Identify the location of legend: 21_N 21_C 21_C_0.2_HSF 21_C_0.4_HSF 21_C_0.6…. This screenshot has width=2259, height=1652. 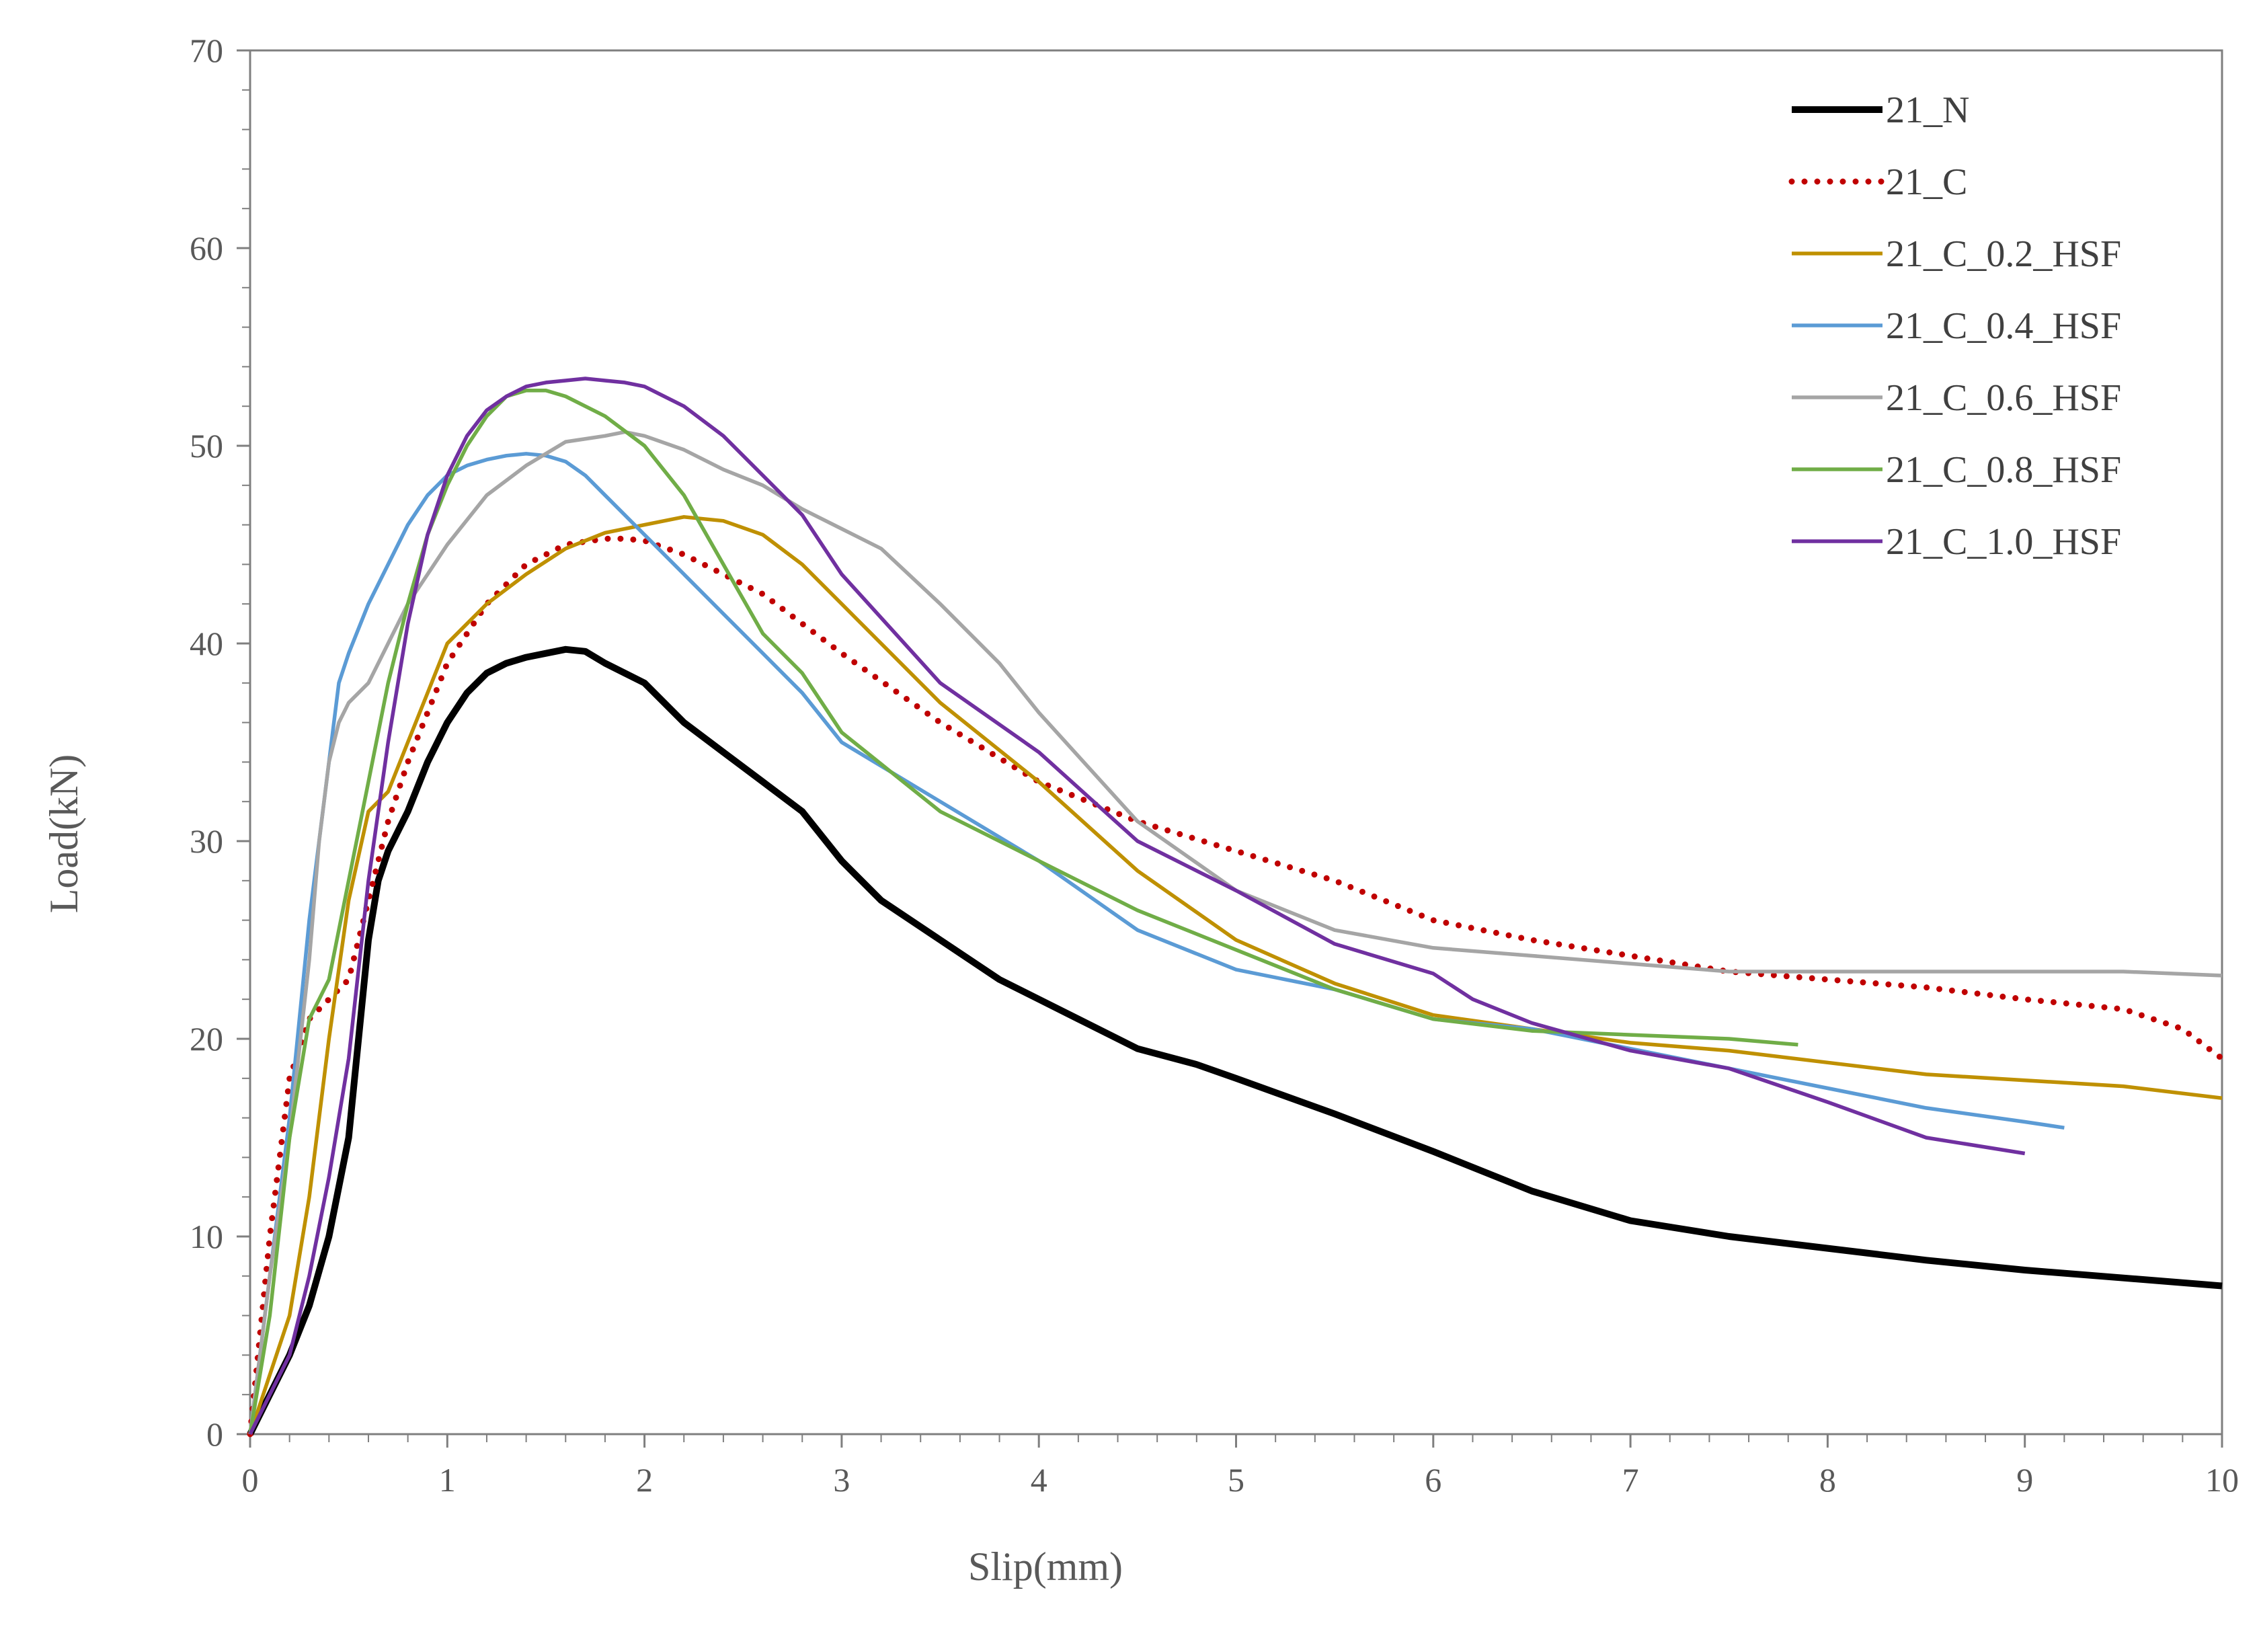
(1955, 326).